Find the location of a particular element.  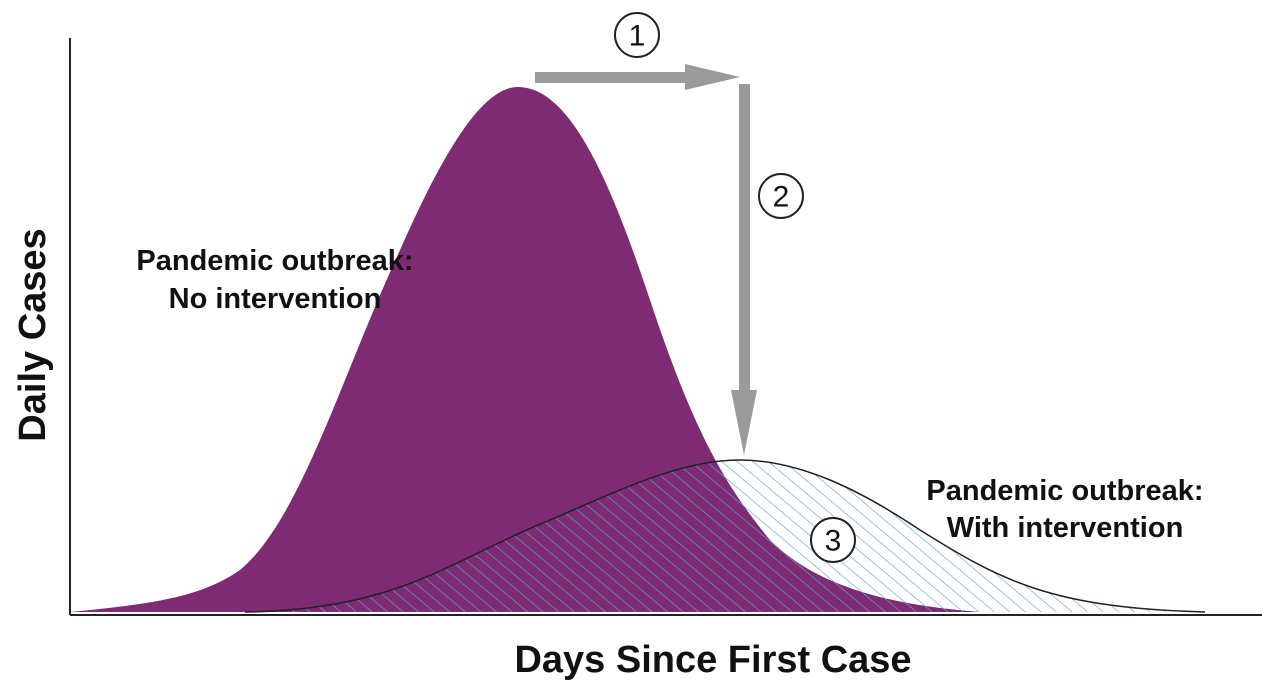

arrow-reduce is located at coordinates (744, 269).